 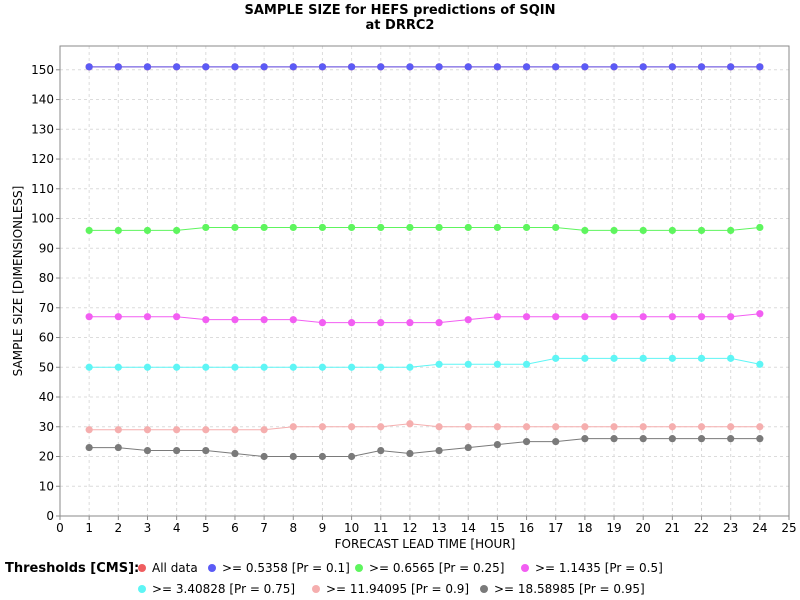 I want to click on y-tick-label: 50, so click(x=46, y=367).